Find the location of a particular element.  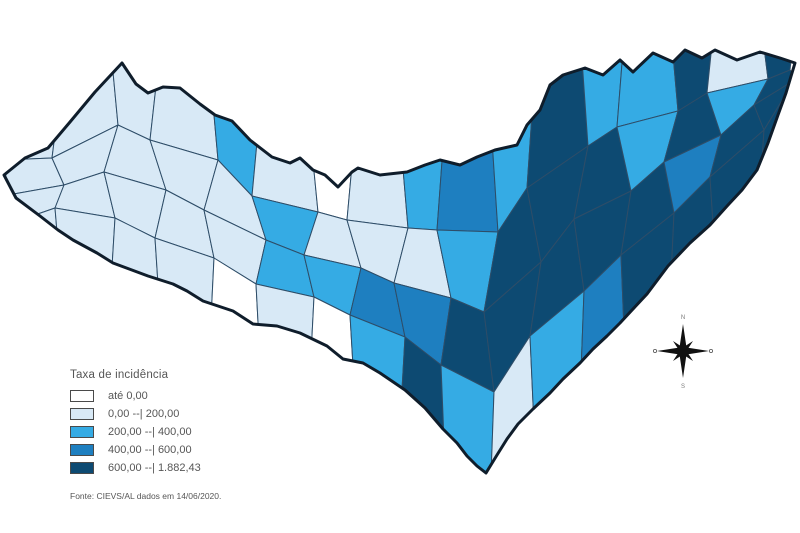

legend-label: 0,00 --| 200,00 is located at coordinates (144, 414).